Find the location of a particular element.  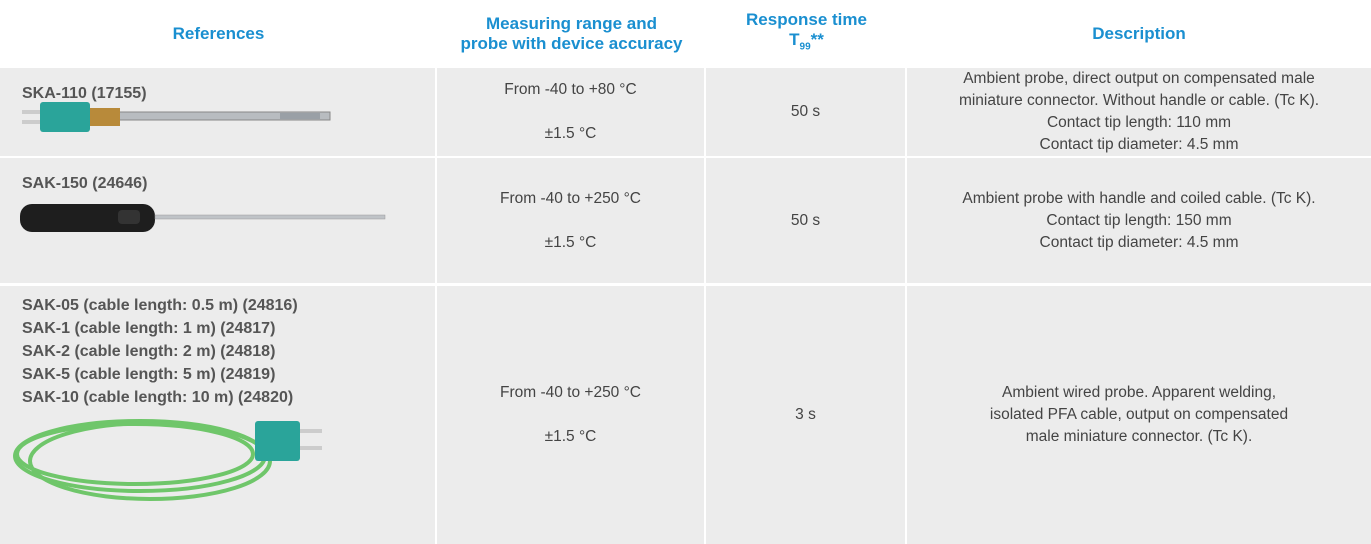

reference: SAK-10 (cable length: 10 m) (24820) is located at coordinates (158, 397).